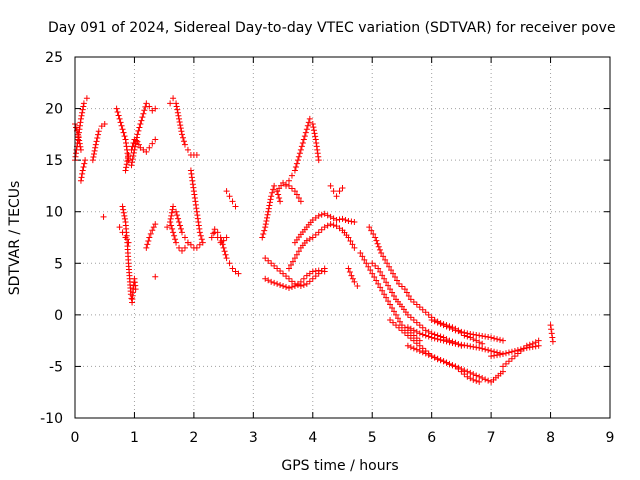 The width and height of the screenshot is (640, 480). I want to click on series-track-j, so click(151, 236).